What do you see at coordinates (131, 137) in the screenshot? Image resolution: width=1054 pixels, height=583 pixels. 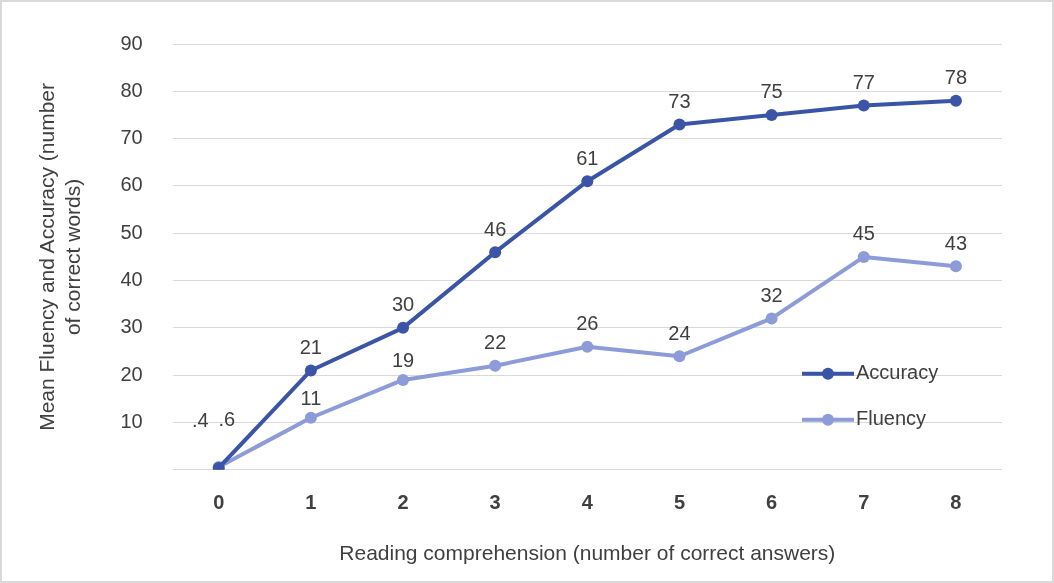 I see `y-tick-label: 70` at bounding box center [131, 137].